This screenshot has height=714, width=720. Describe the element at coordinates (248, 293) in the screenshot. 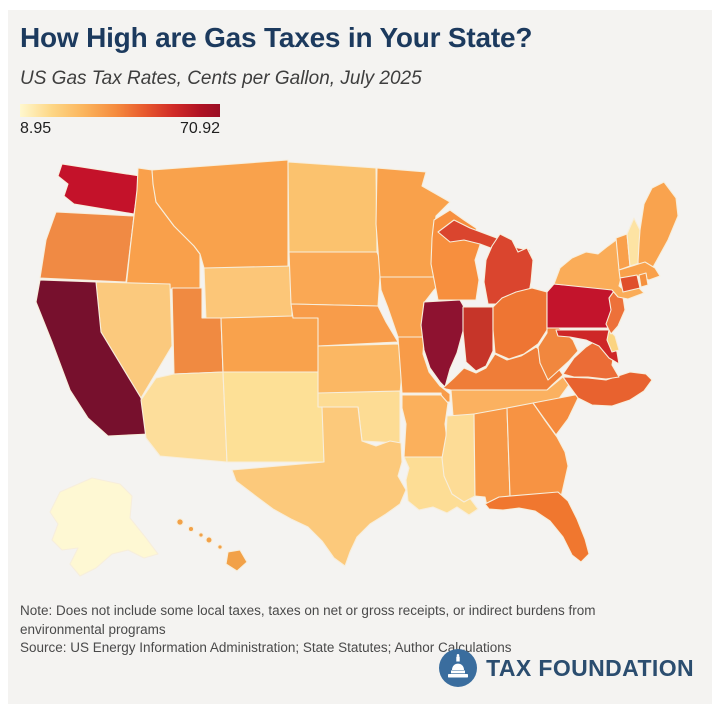

I see `state-wyoming` at that location.